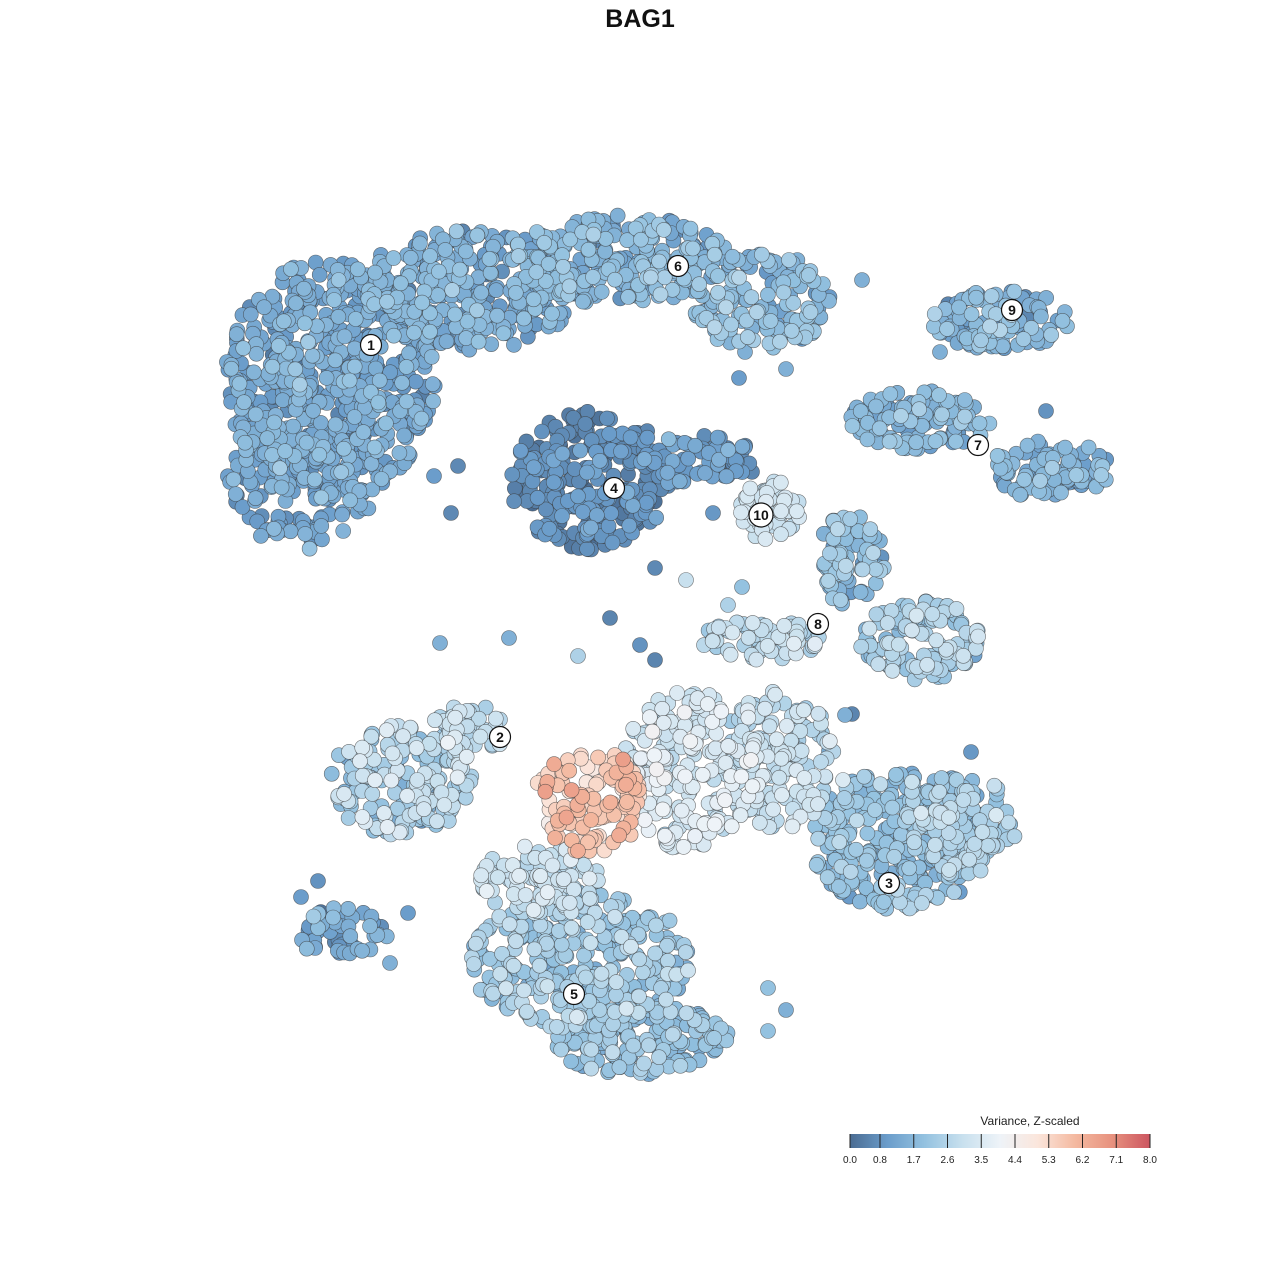 The width and height of the screenshot is (1280, 1280). What do you see at coordinates (1083, 1160) in the screenshot?
I see `colorbar-tick-label: 6.2` at bounding box center [1083, 1160].